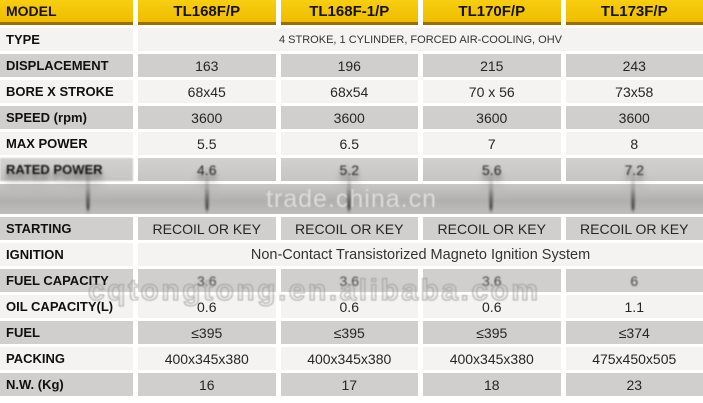 The width and height of the screenshot is (703, 403). Describe the element at coordinates (66, 65) in the screenshot. I see `row-label: DISPLACEMENT` at that location.